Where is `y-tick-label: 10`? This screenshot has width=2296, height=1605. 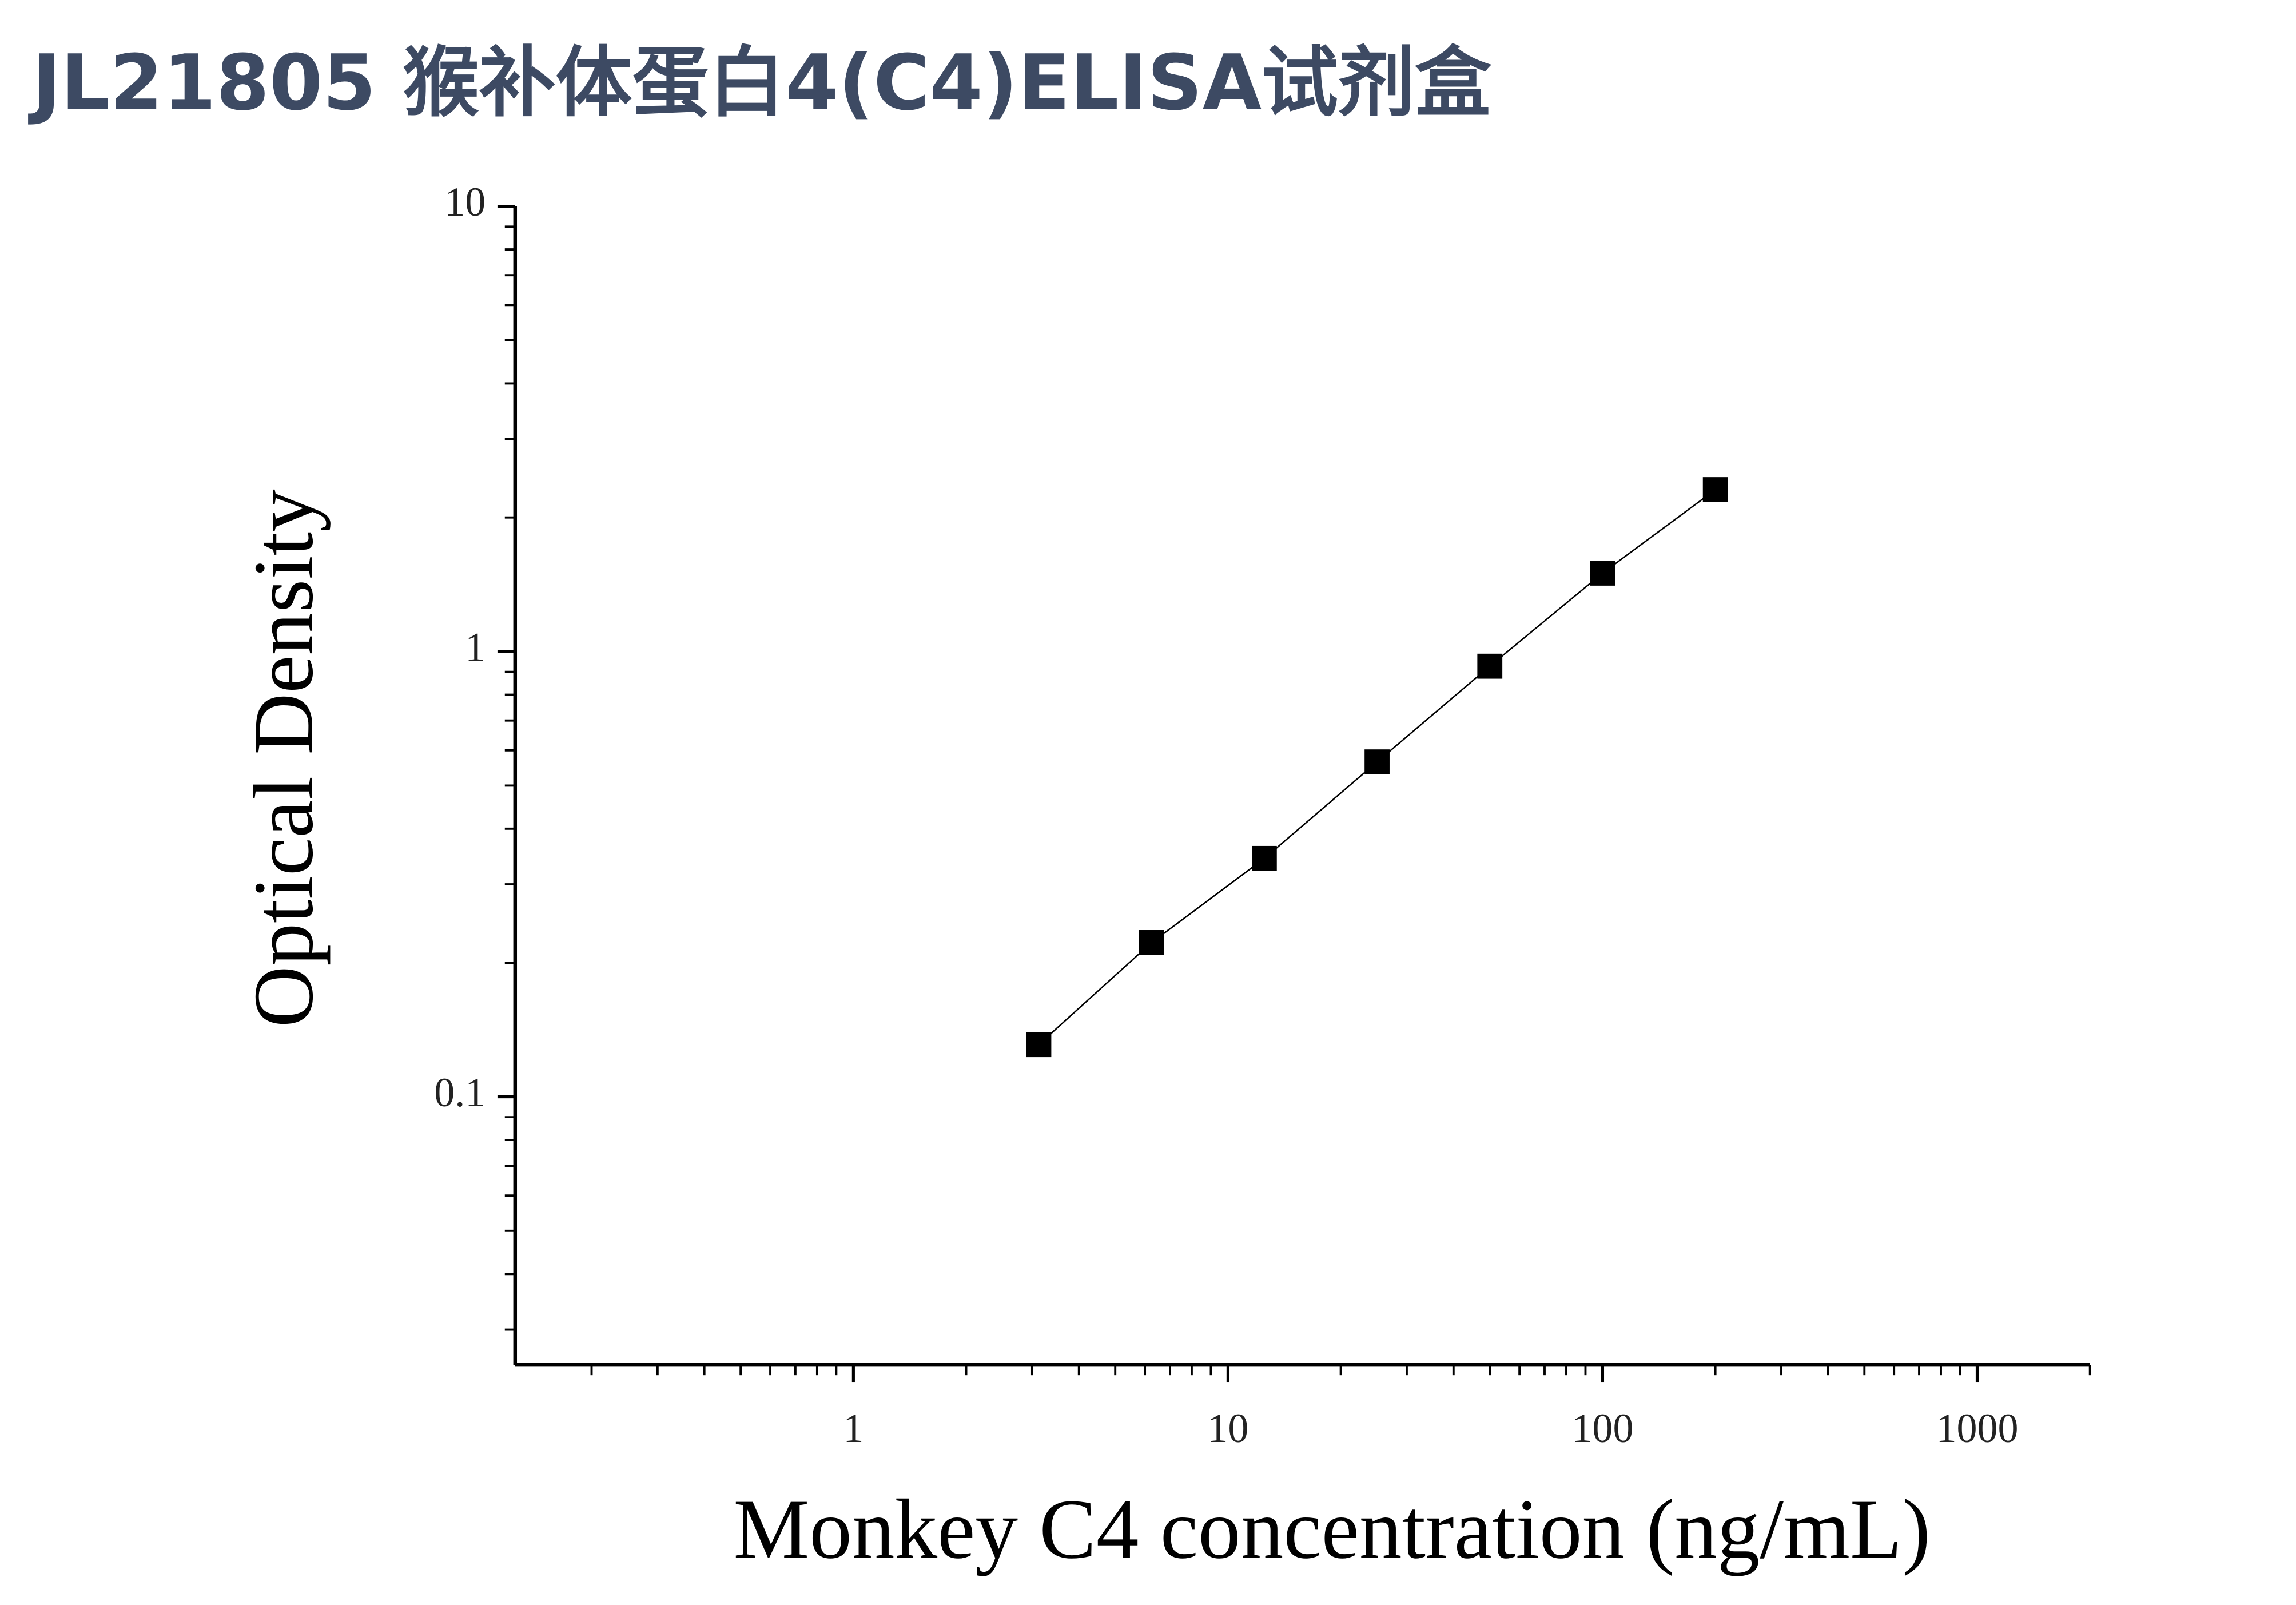
y-tick-label: 10 is located at coordinates (465, 202).